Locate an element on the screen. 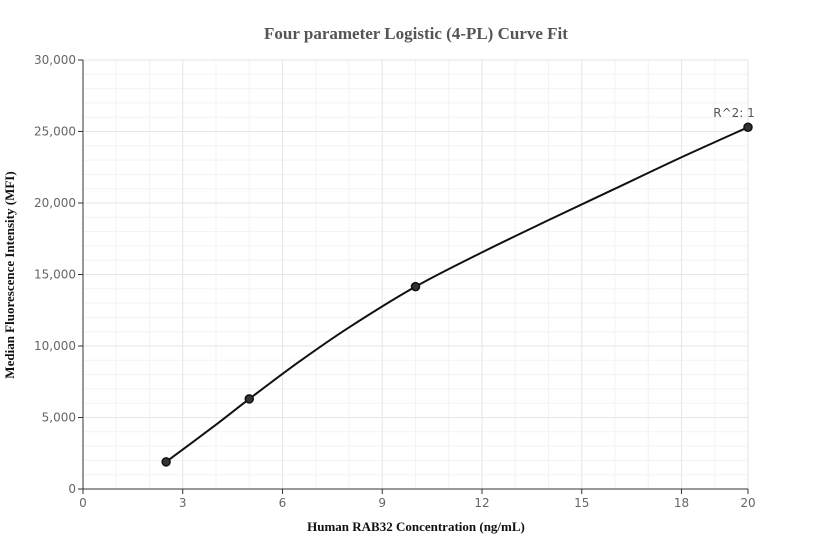  y-tick-label: 30,000 is located at coordinates (55, 60).